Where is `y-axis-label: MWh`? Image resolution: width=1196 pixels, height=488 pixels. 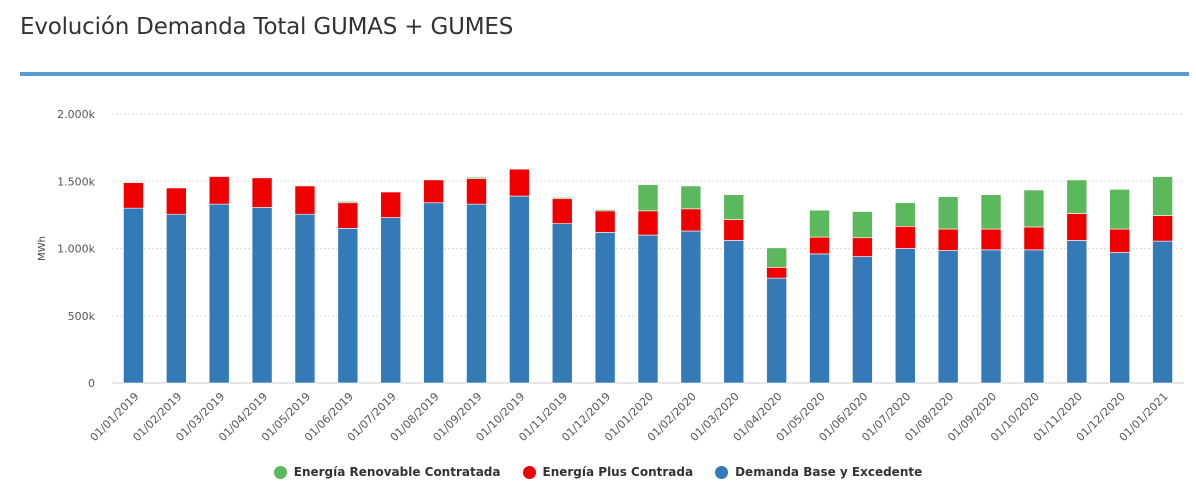 y-axis-label: MWh is located at coordinates (42, 248).